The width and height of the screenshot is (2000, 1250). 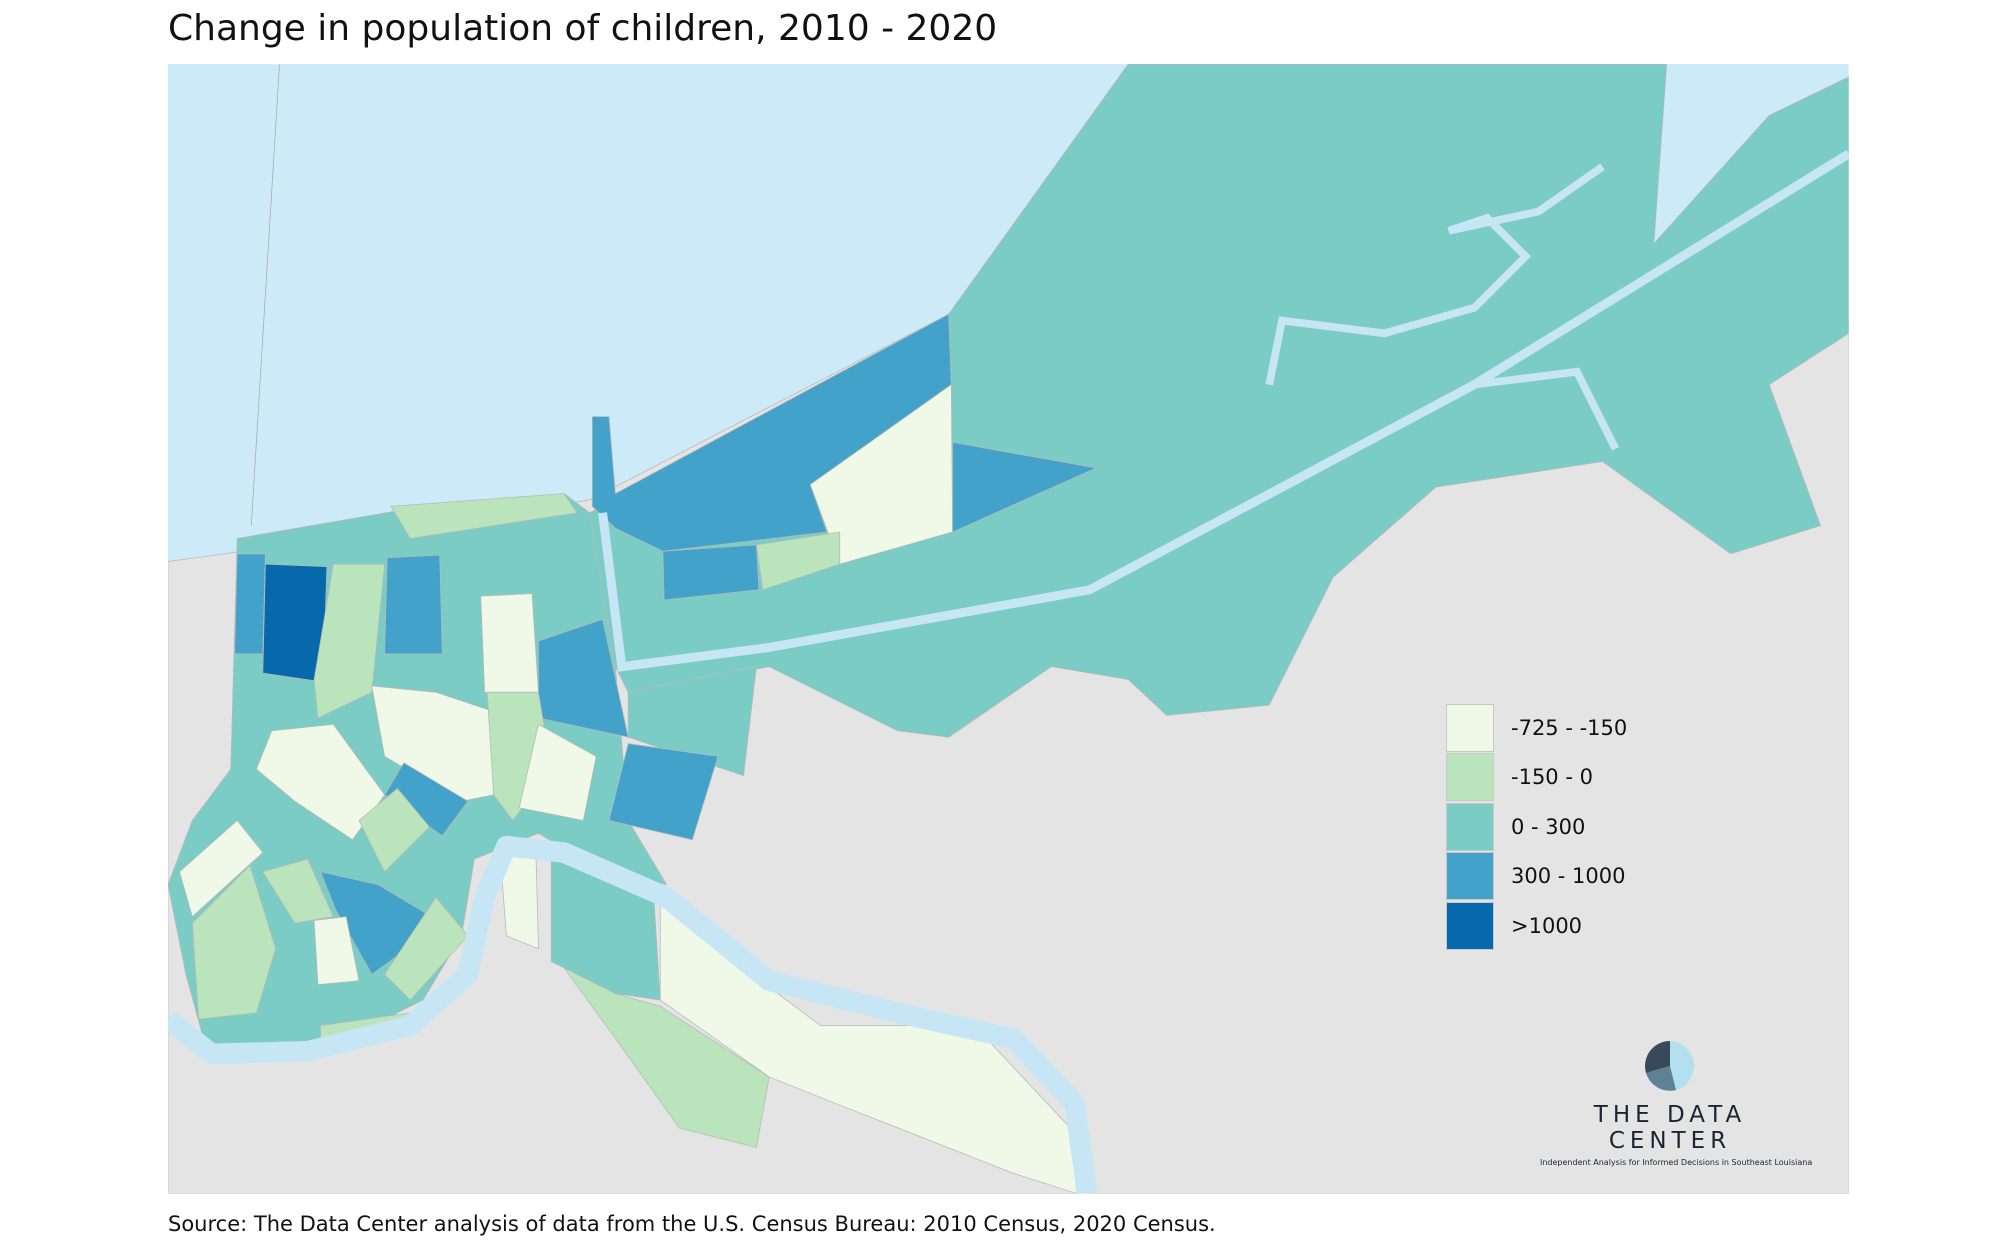 I want to click on legend-item: 0 - 300, so click(x=1536, y=827).